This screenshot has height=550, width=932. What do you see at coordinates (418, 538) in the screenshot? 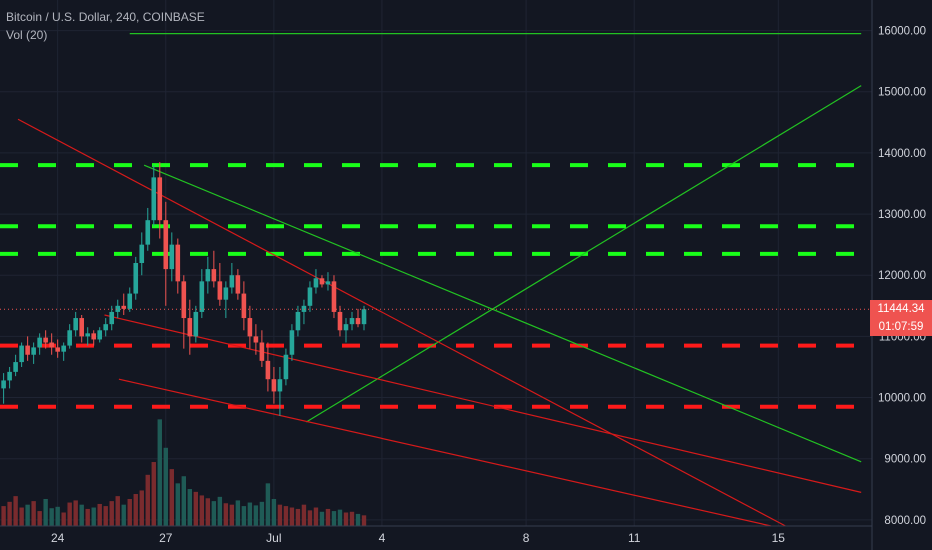
I see `time-axis: 24 27 Jul 4 8 11 15` at bounding box center [418, 538].